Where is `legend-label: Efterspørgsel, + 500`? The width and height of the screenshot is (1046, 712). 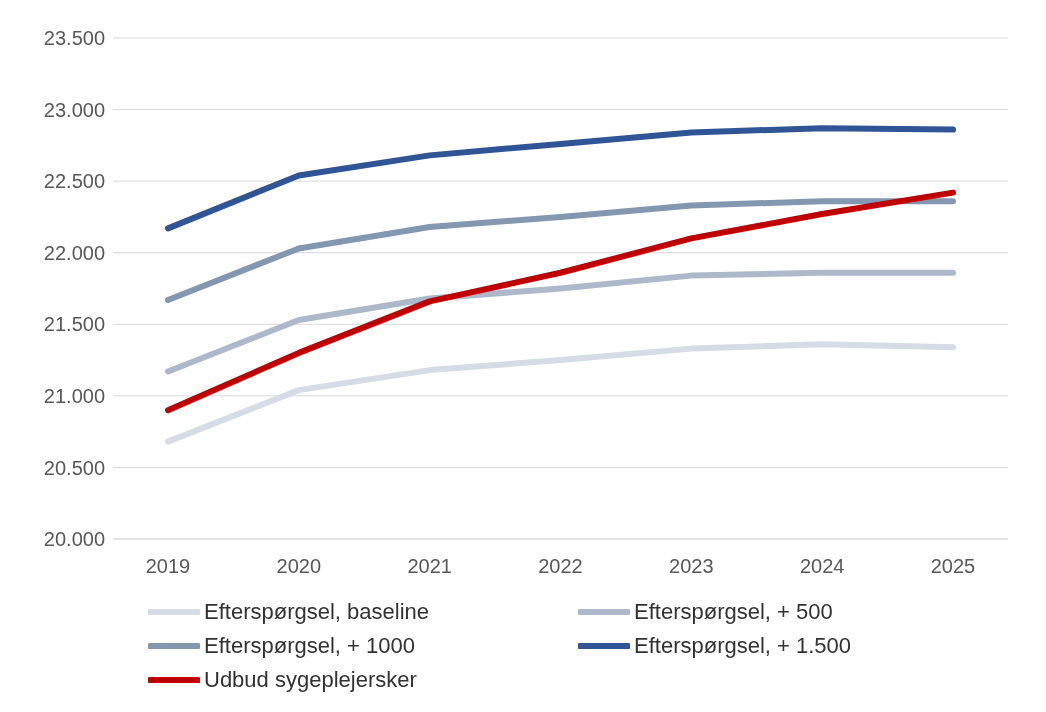
legend-label: Efterspørgsel, + 500 is located at coordinates (733, 612).